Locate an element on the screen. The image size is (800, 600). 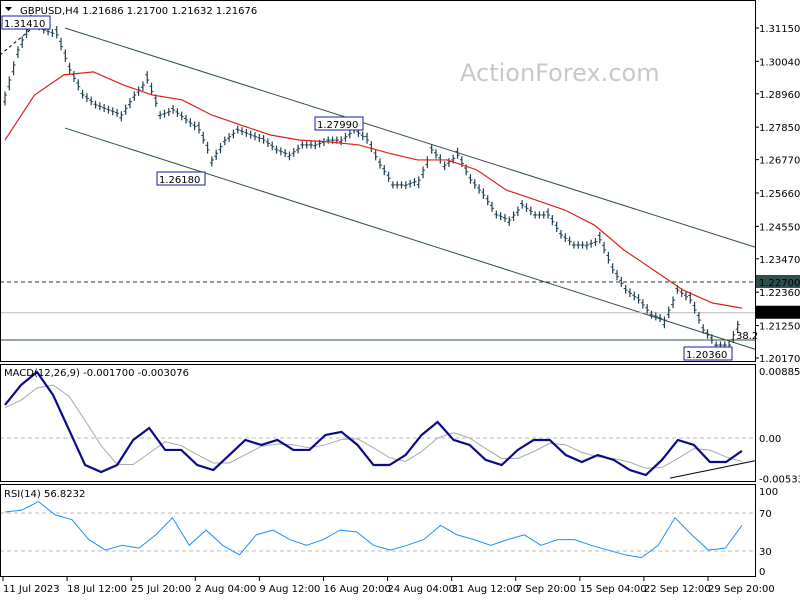
macd-tick-label: 0.00 is located at coordinates (770, 439).